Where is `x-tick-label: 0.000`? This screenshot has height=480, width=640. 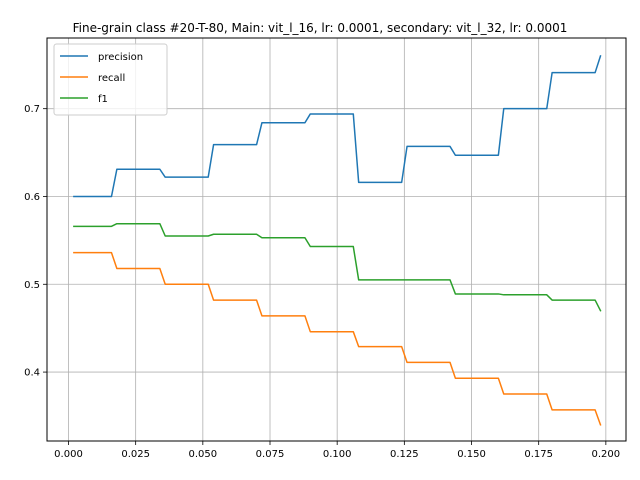
x-tick-label: 0.000 is located at coordinates (68, 454).